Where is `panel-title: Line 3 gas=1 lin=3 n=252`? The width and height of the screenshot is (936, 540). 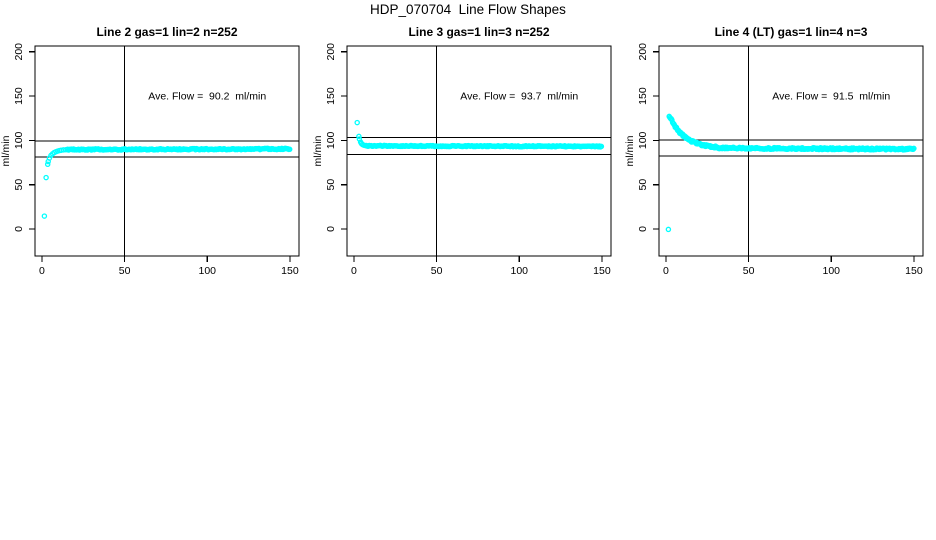 panel-title: Line 3 gas=1 lin=3 n=252 is located at coordinates (478, 32).